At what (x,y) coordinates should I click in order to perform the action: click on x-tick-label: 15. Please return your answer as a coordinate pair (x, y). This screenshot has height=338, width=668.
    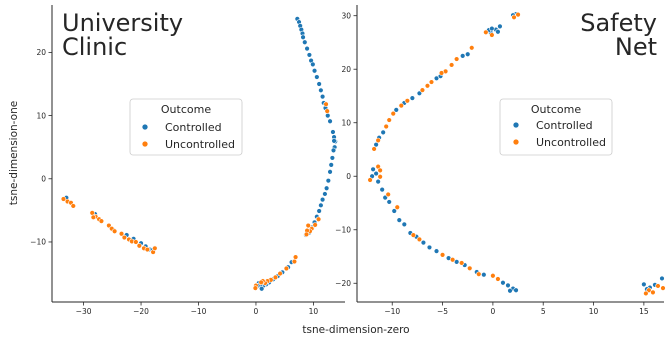
    Looking at the image, I should click on (644, 311).